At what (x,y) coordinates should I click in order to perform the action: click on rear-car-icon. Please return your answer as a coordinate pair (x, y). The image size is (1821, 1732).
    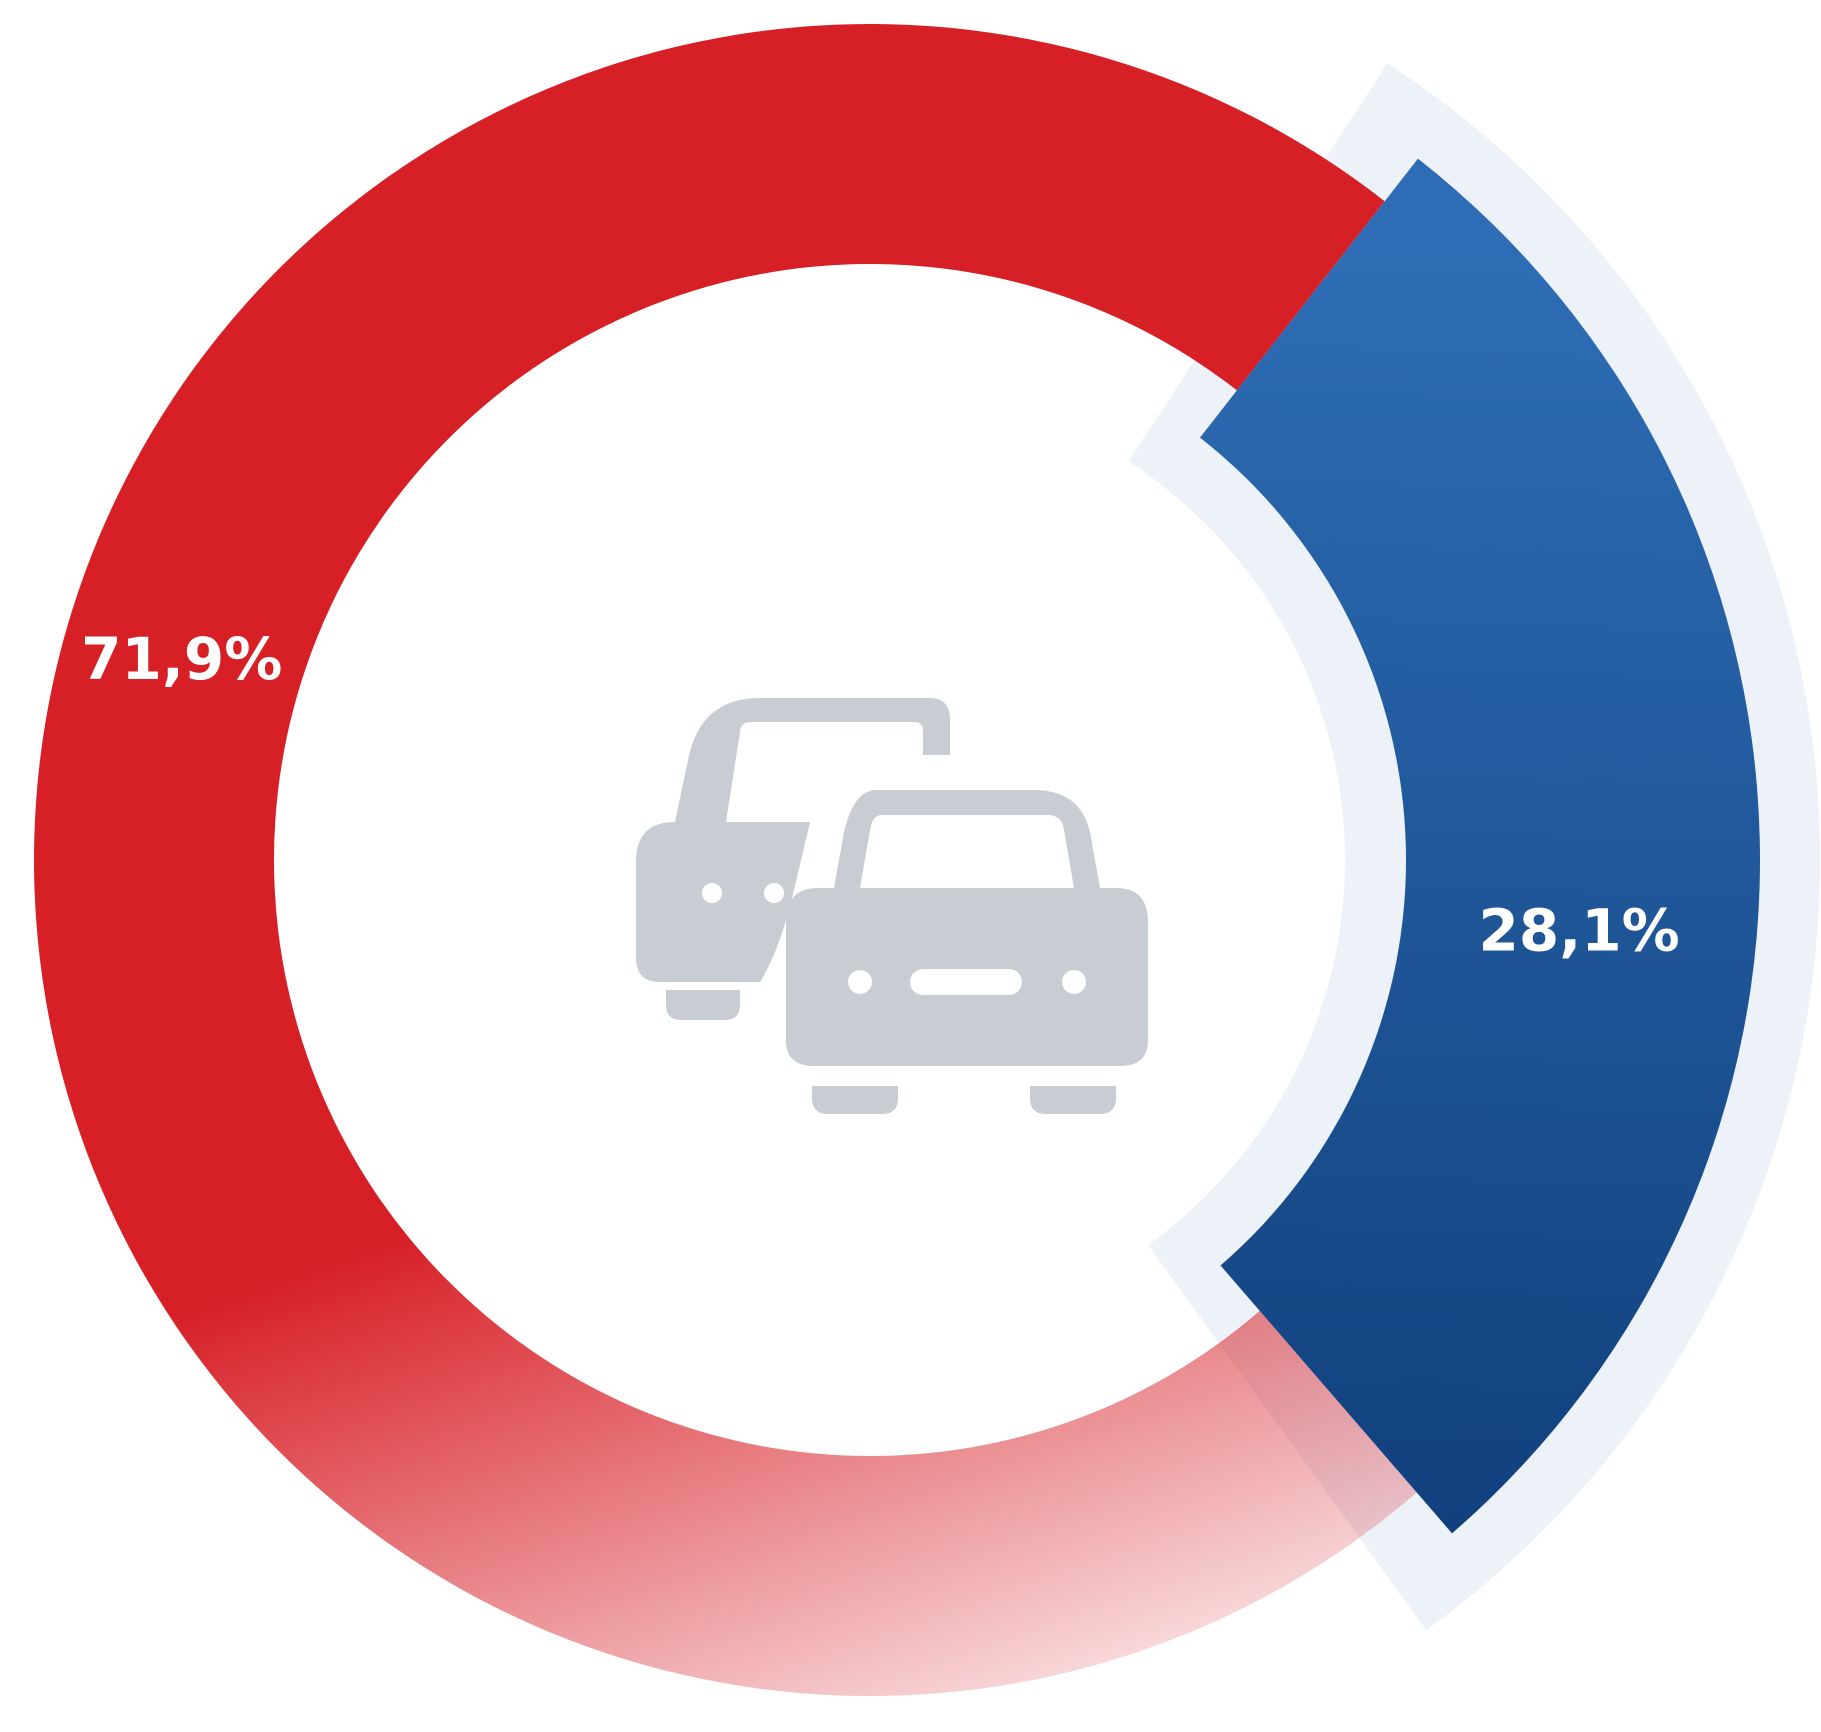
    Looking at the image, I should click on (793, 859).